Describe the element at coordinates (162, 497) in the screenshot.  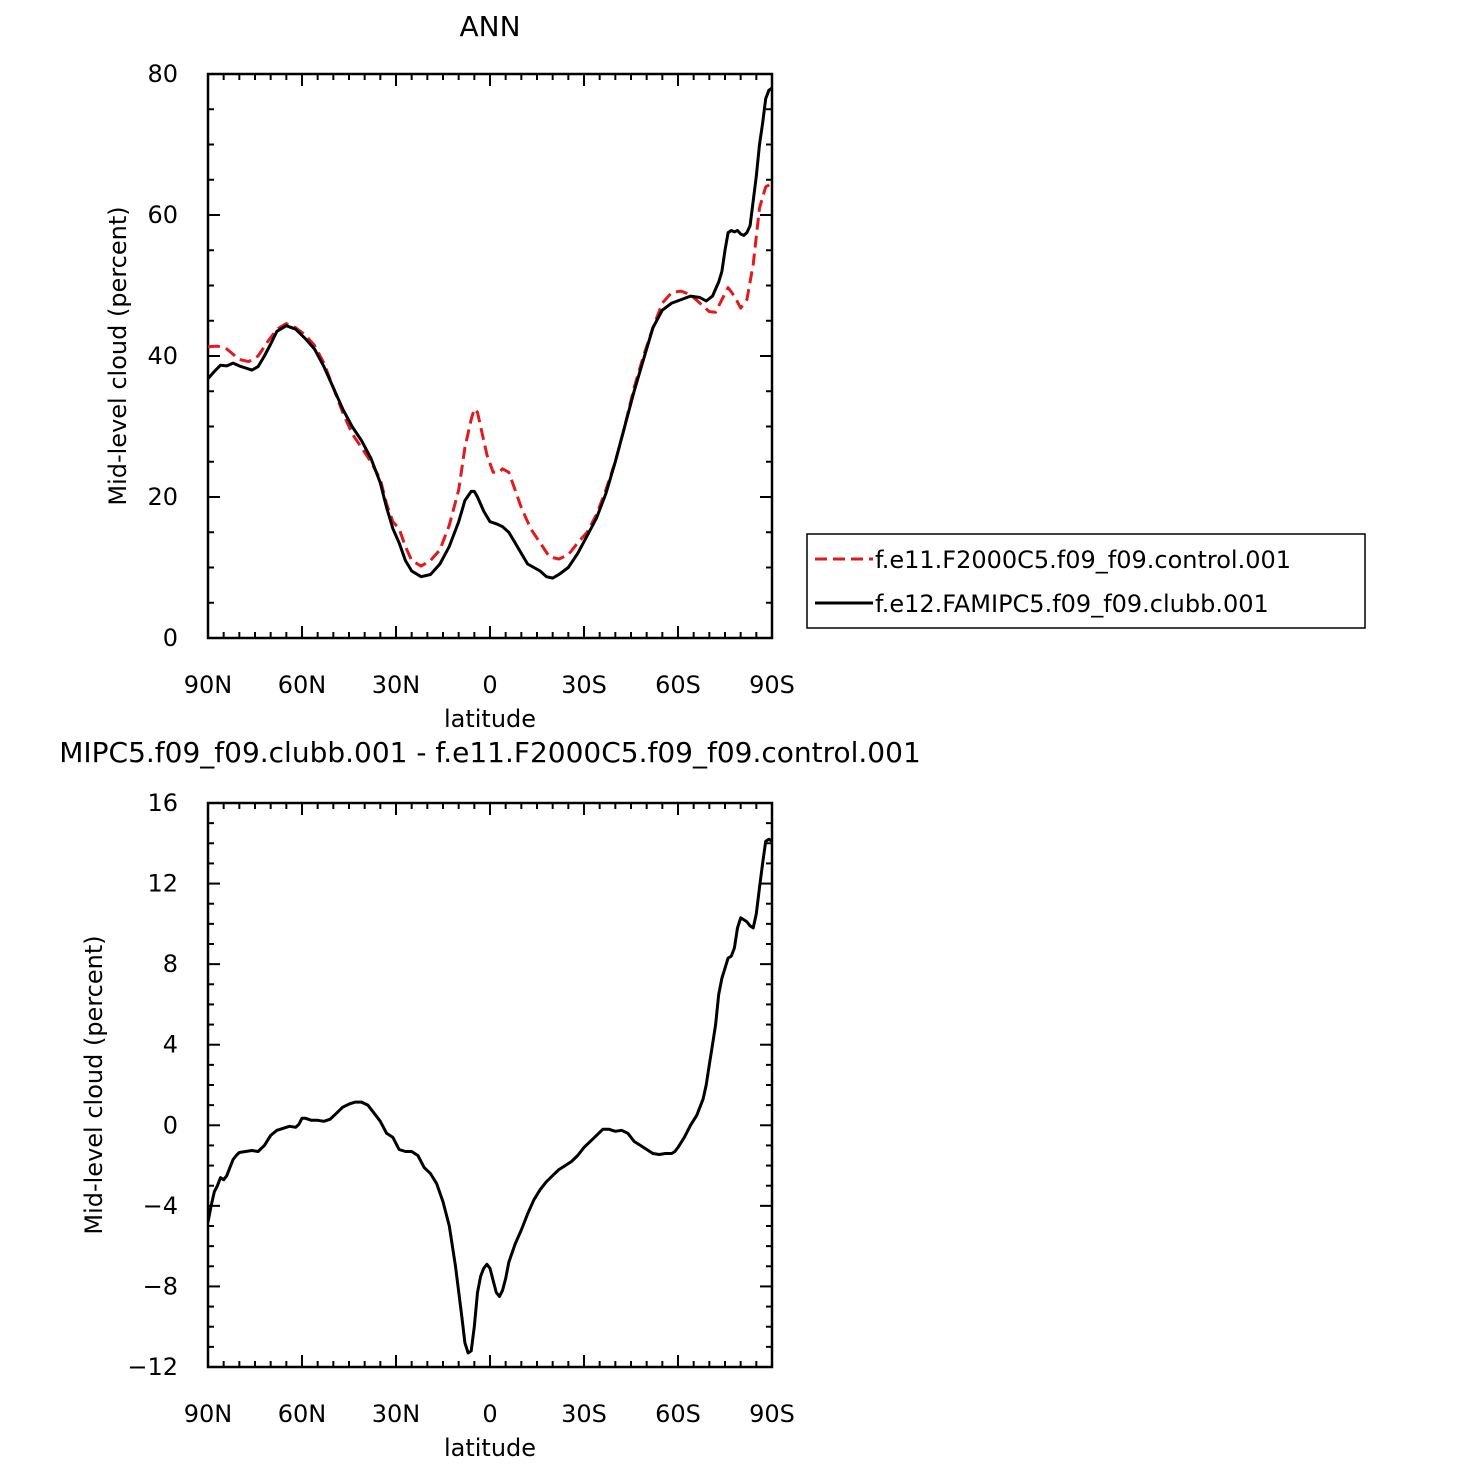
I see `y-tick-label: 20` at that location.